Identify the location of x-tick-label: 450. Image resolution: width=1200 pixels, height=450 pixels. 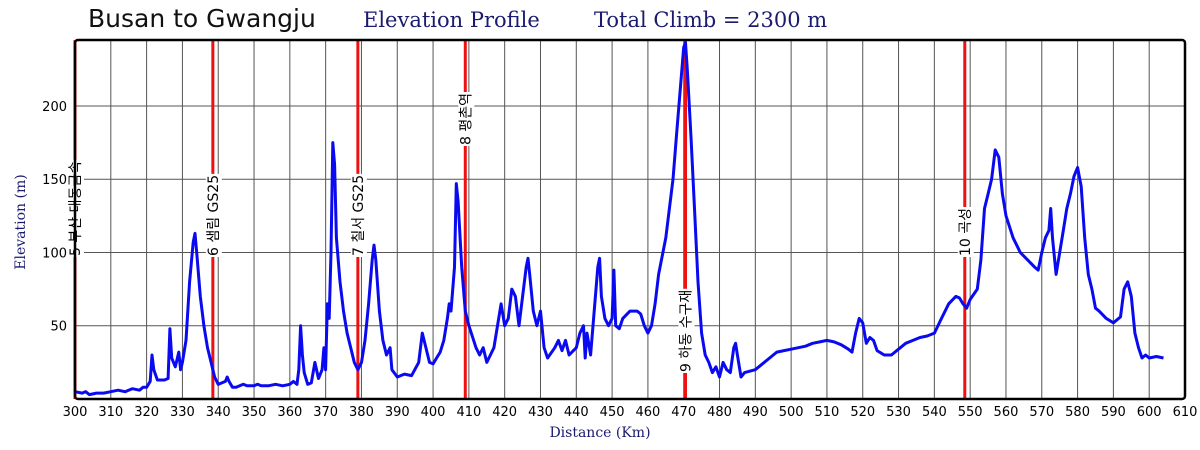
(612, 412).